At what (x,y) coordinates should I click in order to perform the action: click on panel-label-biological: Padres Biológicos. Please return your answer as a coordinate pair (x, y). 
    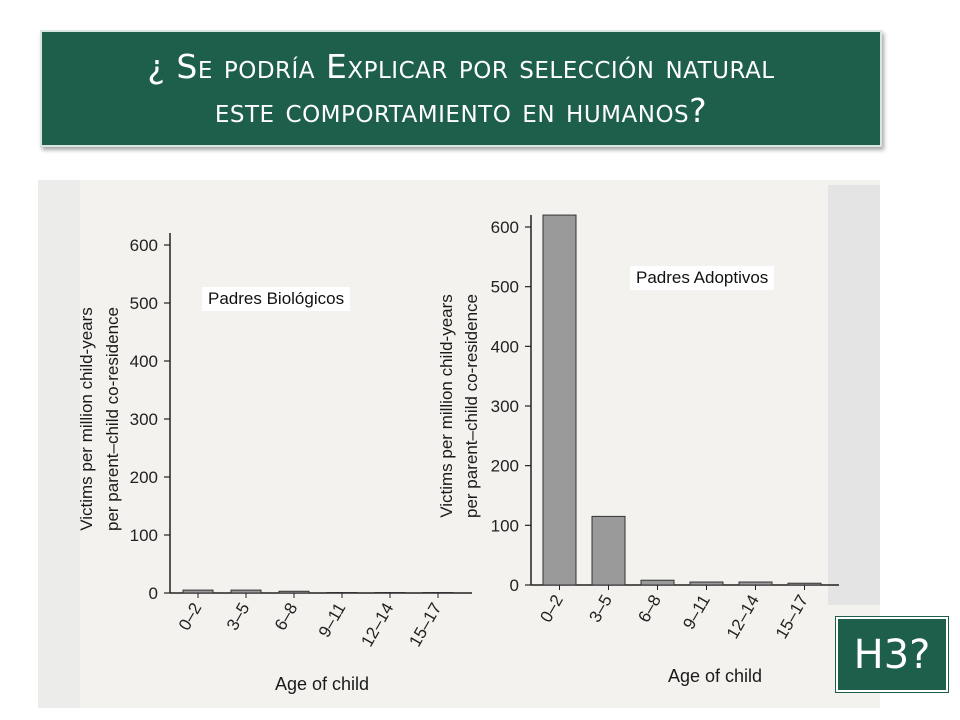
    Looking at the image, I should click on (276, 299).